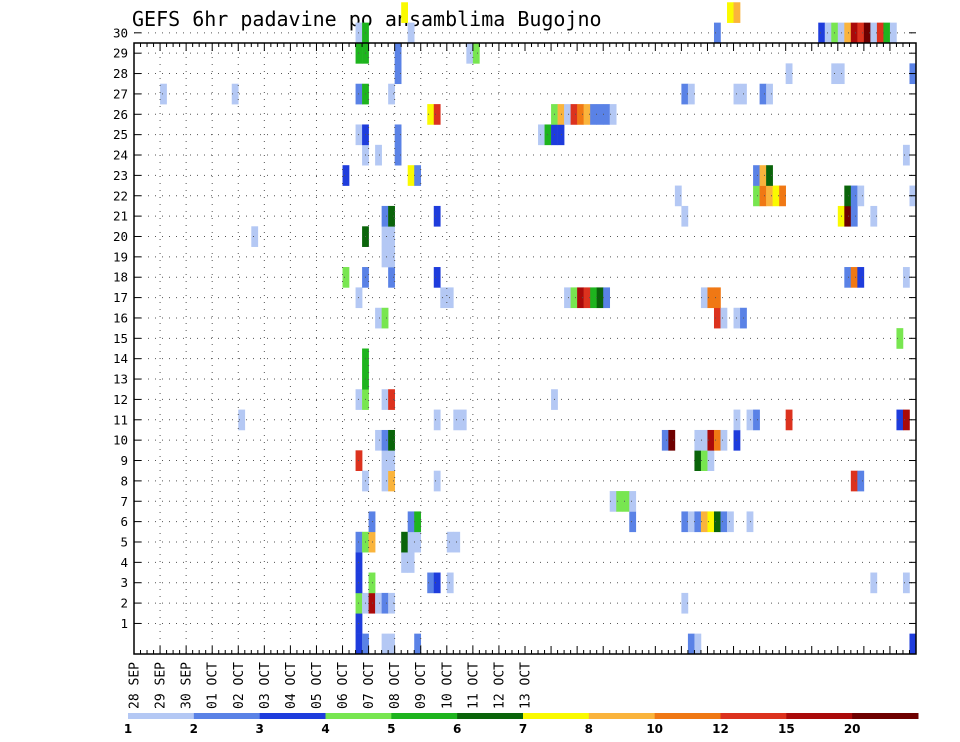 This screenshot has height=742, width=960. Describe the element at coordinates (120, 419) in the screenshot. I see `y-tick-label: 11` at that location.